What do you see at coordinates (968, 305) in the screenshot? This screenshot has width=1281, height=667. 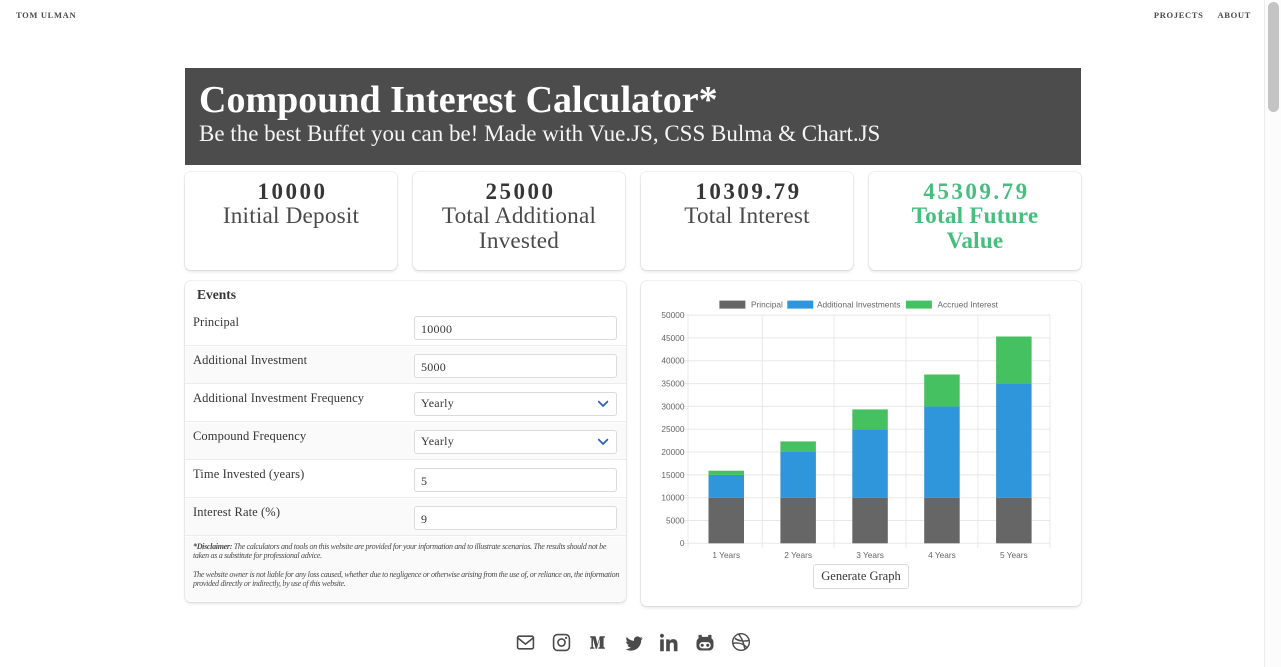 I see `svg-text: Accrued Interest` at bounding box center [968, 305].